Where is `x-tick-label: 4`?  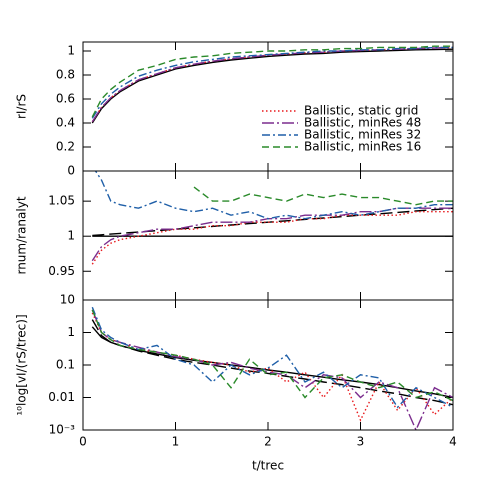 x-tick-label: 4 is located at coordinates (453, 442).